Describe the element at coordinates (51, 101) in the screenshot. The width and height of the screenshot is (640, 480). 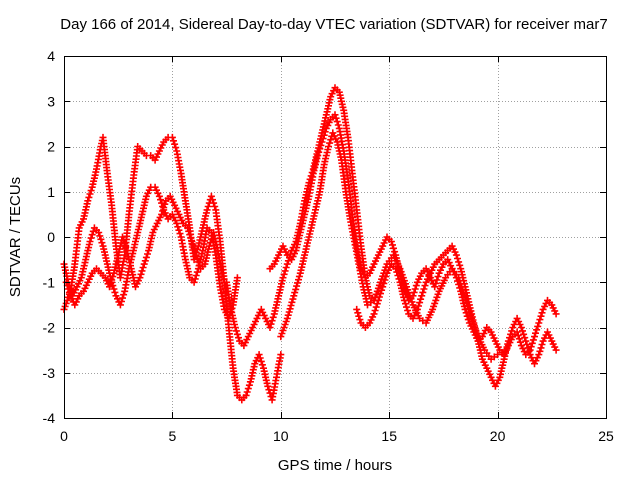
I see `y-tick-label: 3` at that location.